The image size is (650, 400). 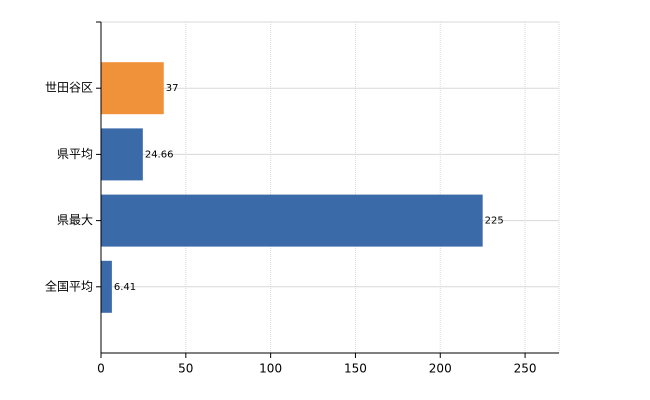 I want to click on x-tick-label: 150, so click(x=355, y=369).